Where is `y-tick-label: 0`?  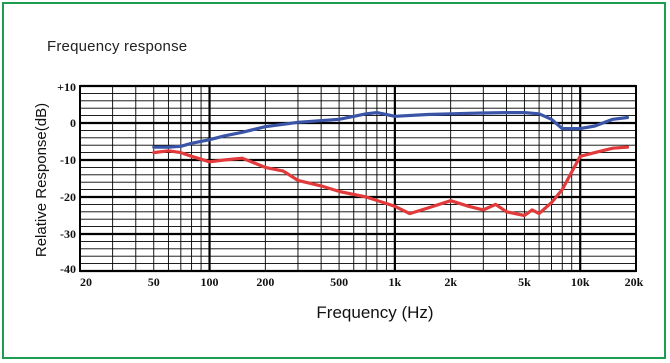 y-tick-label: 0 is located at coordinates (73, 123).